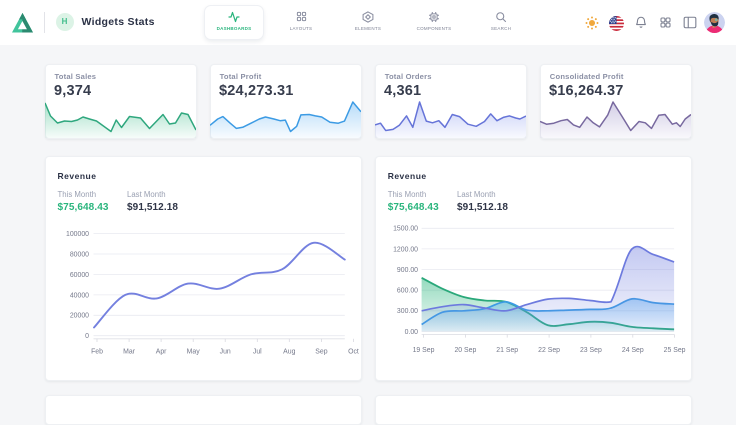 This screenshot has width=736, height=425. Describe the element at coordinates (160, 351) in the screenshot. I see `svg-text: Apr` at that location.